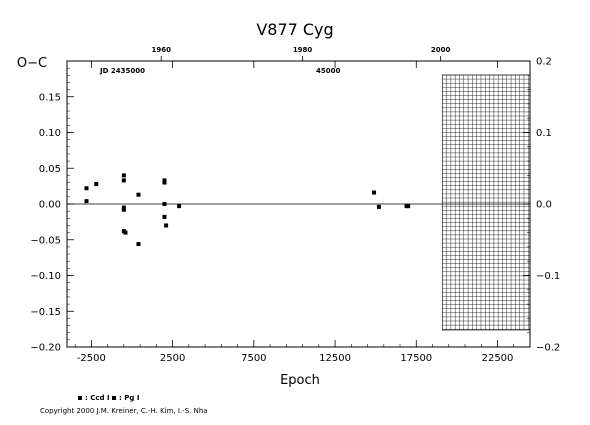  What do you see at coordinates (441, 50) in the screenshot?
I see `year-tick-label: 2000` at bounding box center [441, 50].